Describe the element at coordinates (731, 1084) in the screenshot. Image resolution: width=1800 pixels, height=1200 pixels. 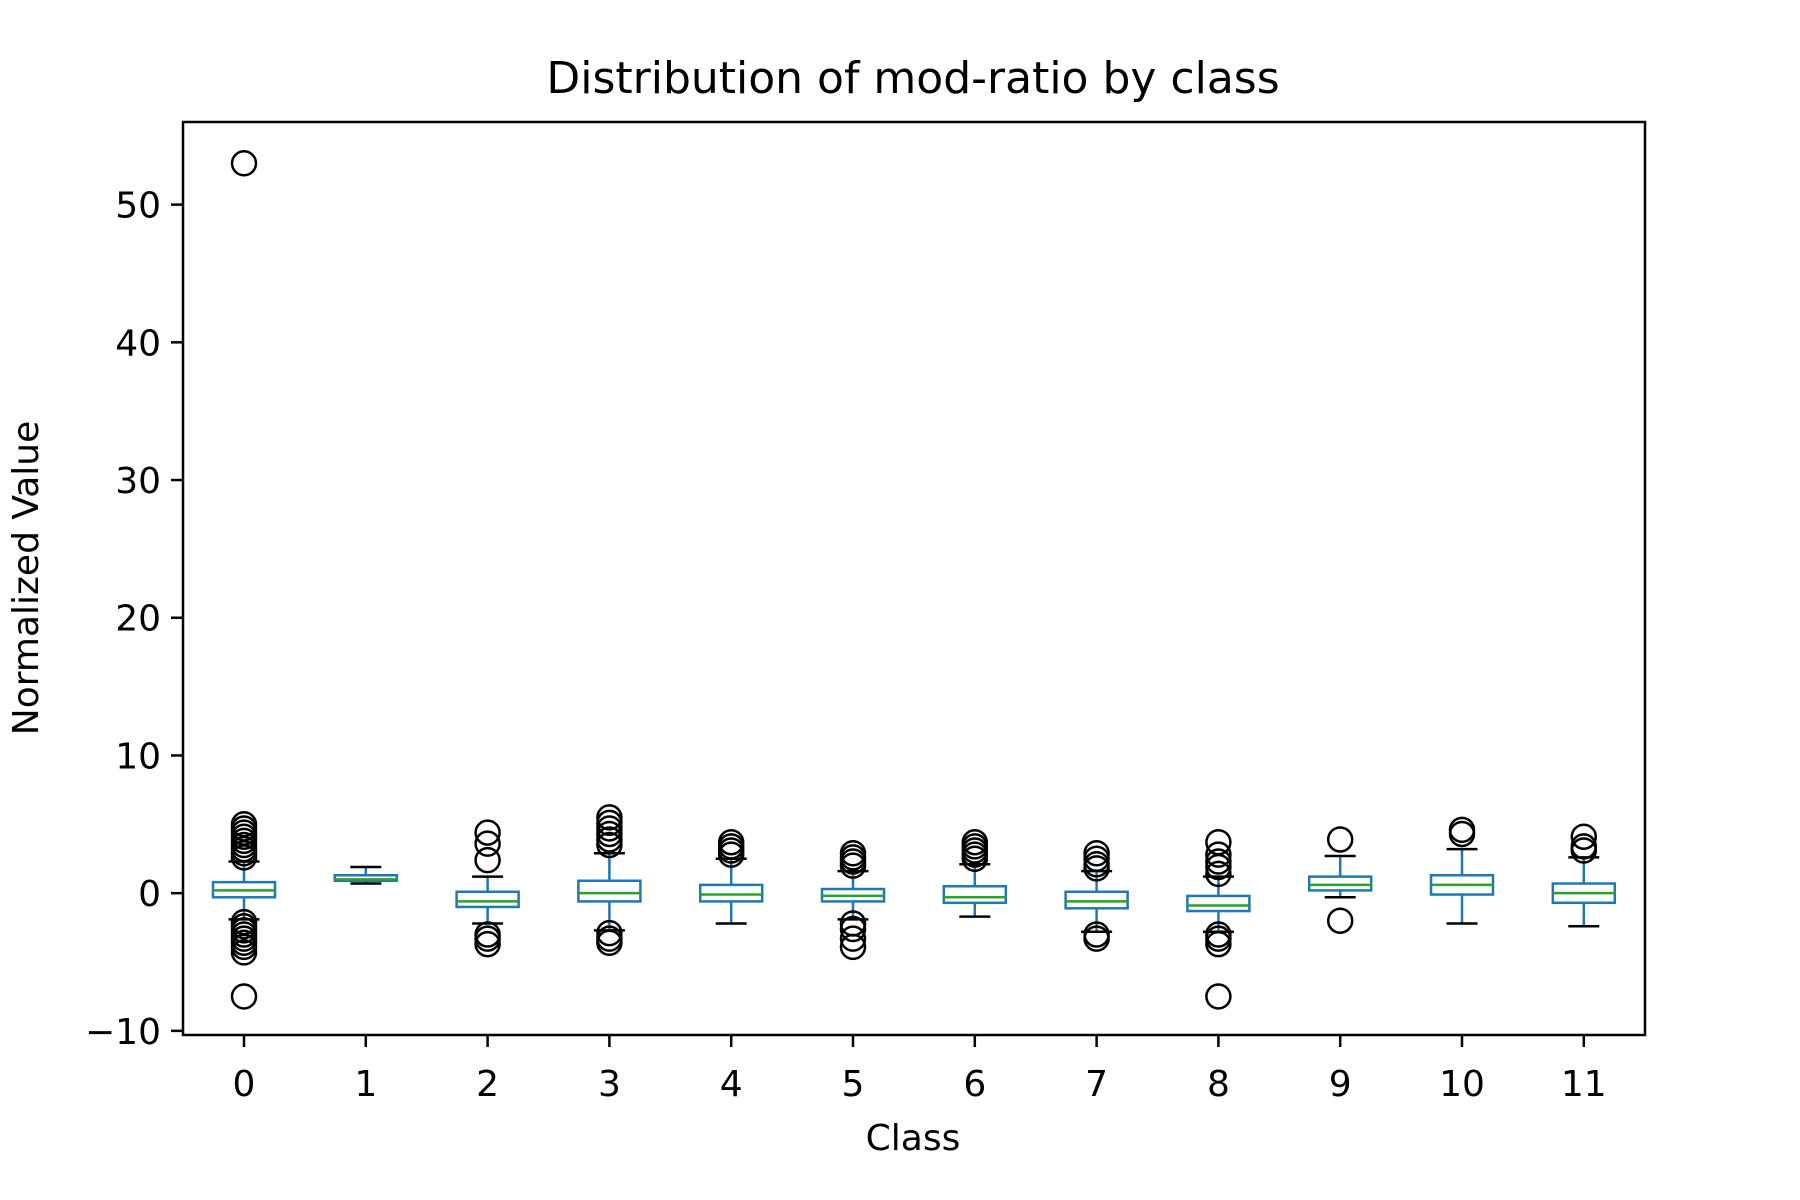
I see `x-tick-label: 4` at that location.